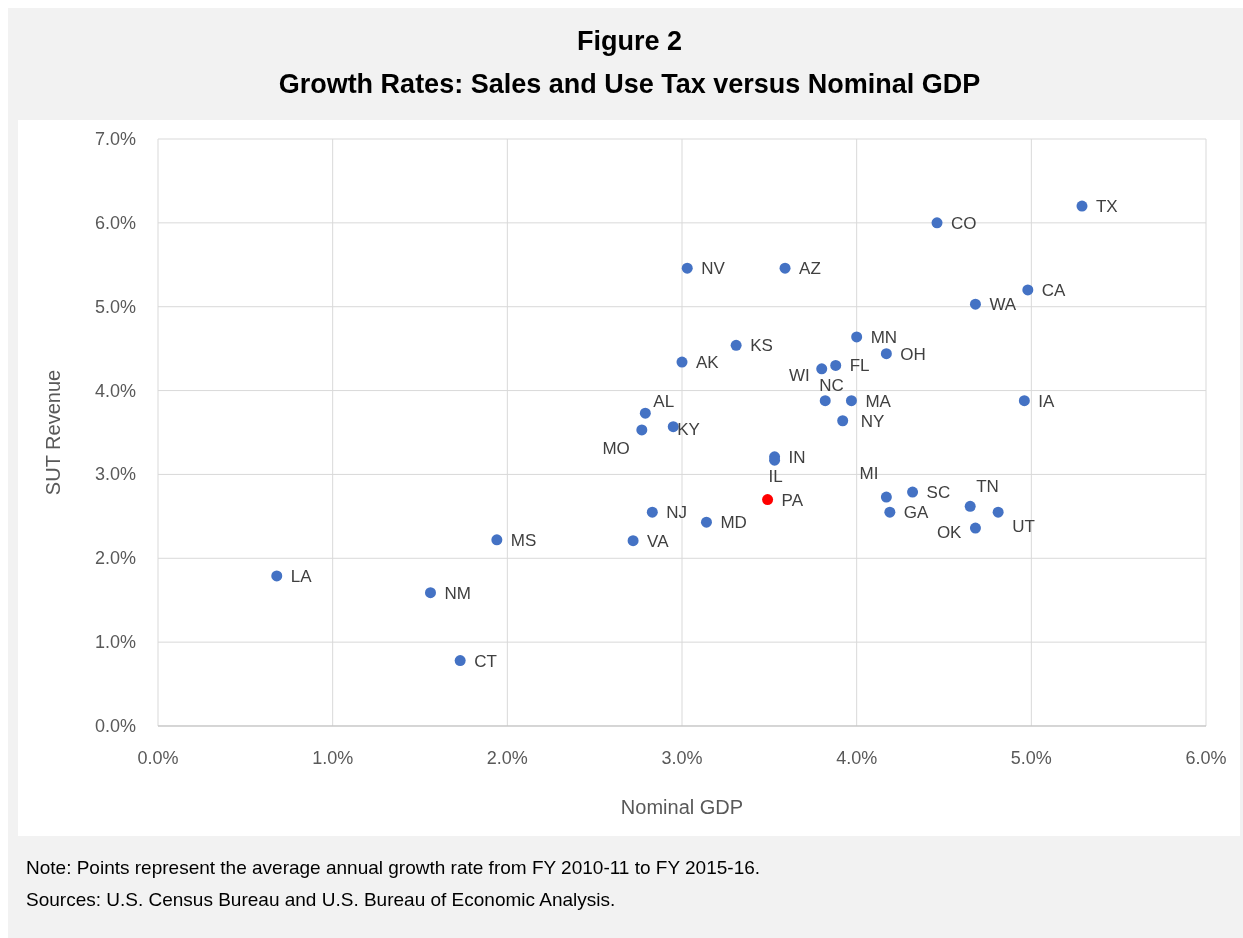 This screenshot has height=938, width=1243. What do you see at coordinates (916, 513) in the screenshot?
I see `data-label: GA` at bounding box center [916, 513].